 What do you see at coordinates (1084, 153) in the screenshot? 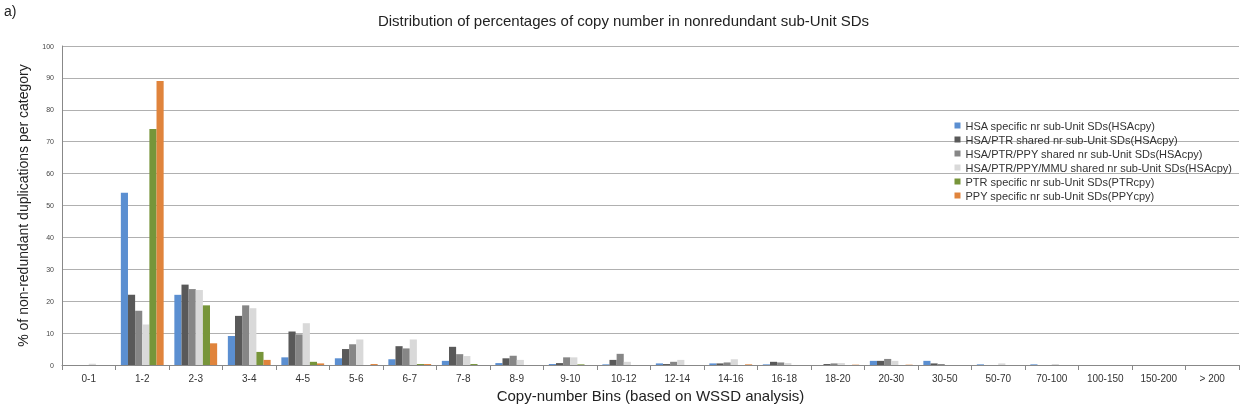
I see `legend-label: HSA/PTR/PPY shared nr sub-Unit SDs(HSAcpy)` at bounding box center [1084, 153].